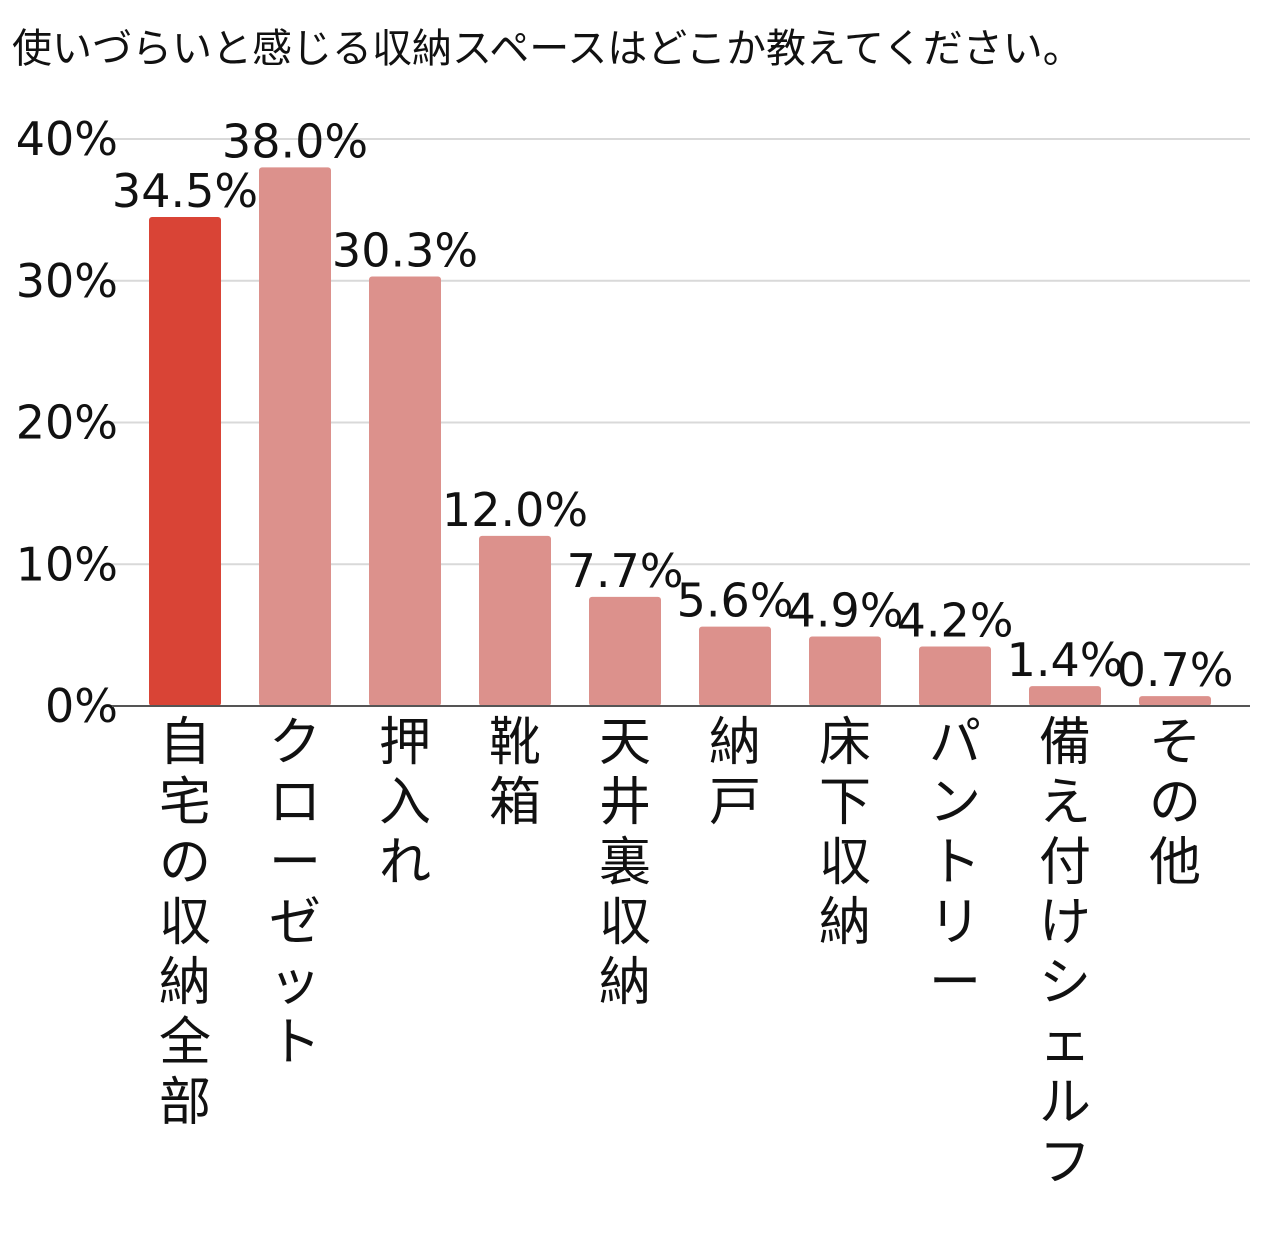 The width and height of the screenshot is (1280, 1249). I want to click on category-label-char: 付, so click(1065, 863).